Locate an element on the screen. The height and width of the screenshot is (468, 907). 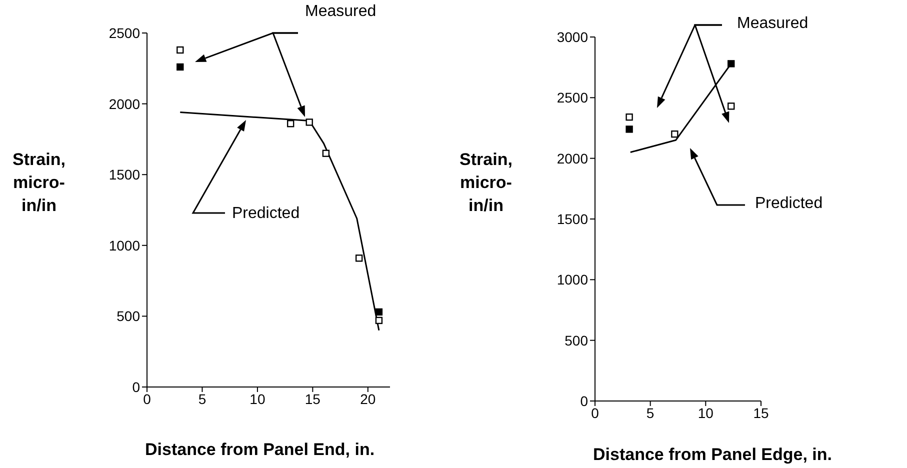
y-tick-label: 0 is located at coordinates (136, 386).